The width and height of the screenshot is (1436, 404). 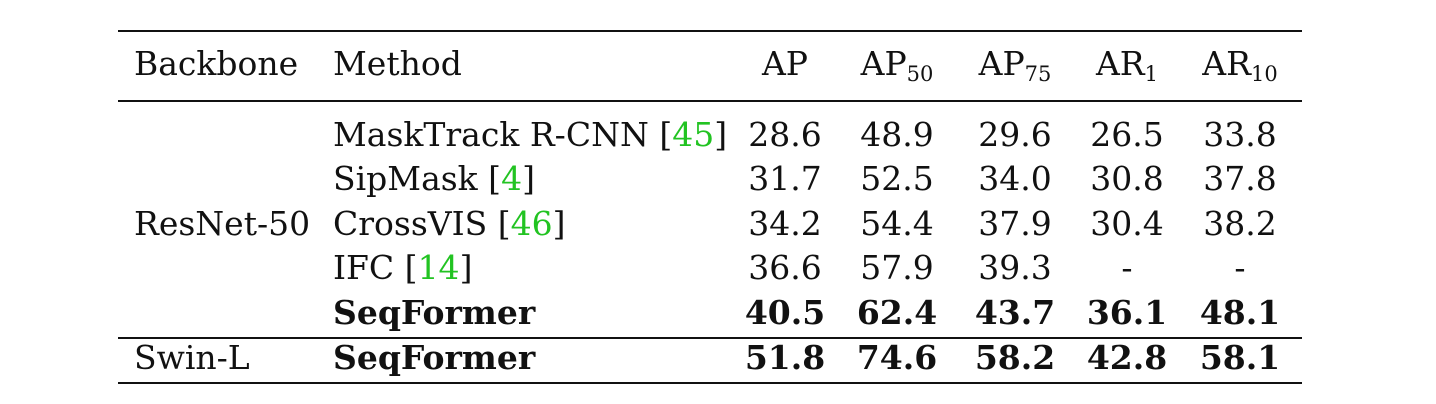 I want to click on header-ar1: AR1, so click(x=1127, y=65).